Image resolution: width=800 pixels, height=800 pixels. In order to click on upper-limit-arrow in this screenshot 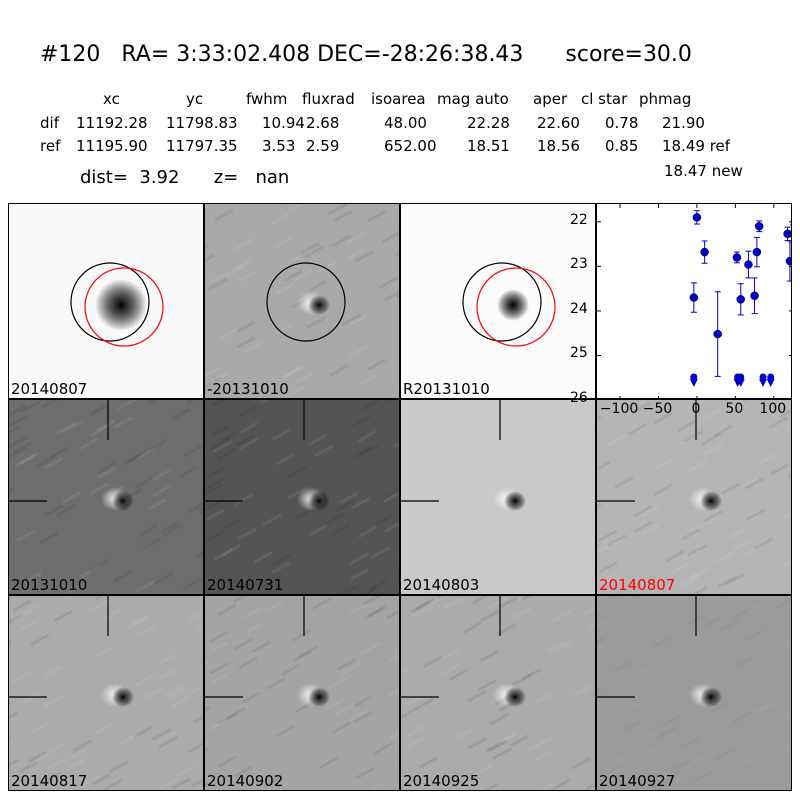, I will do `click(763, 382)`.